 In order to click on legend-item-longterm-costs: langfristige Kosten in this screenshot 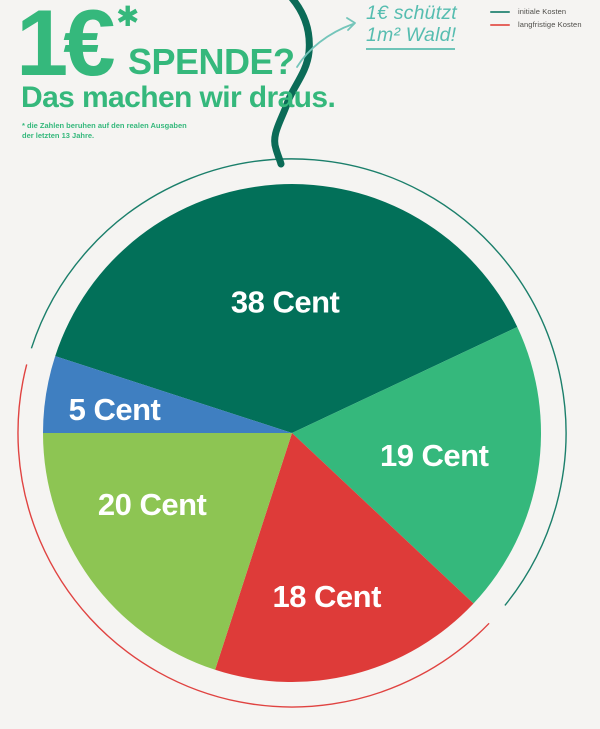, I will do `click(536, 24)`.